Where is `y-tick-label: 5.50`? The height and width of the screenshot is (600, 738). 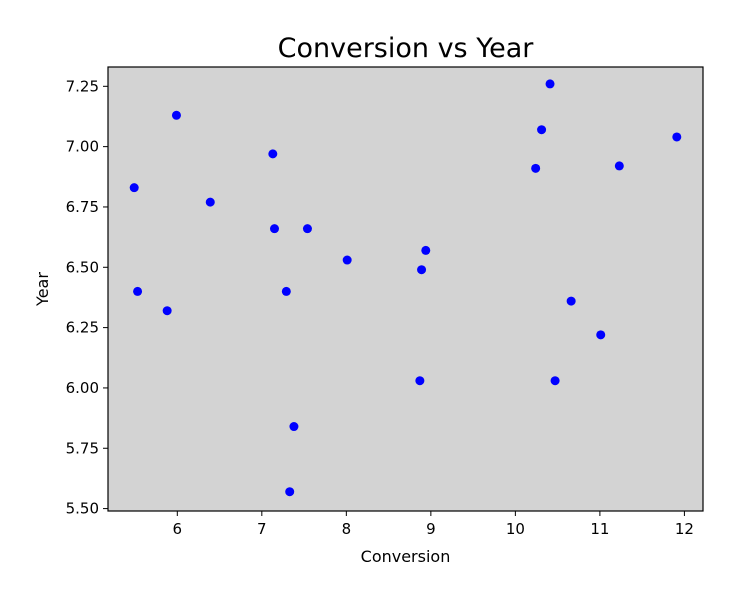 y-tick-label: 5.50 is located at coordinates (82, 509).